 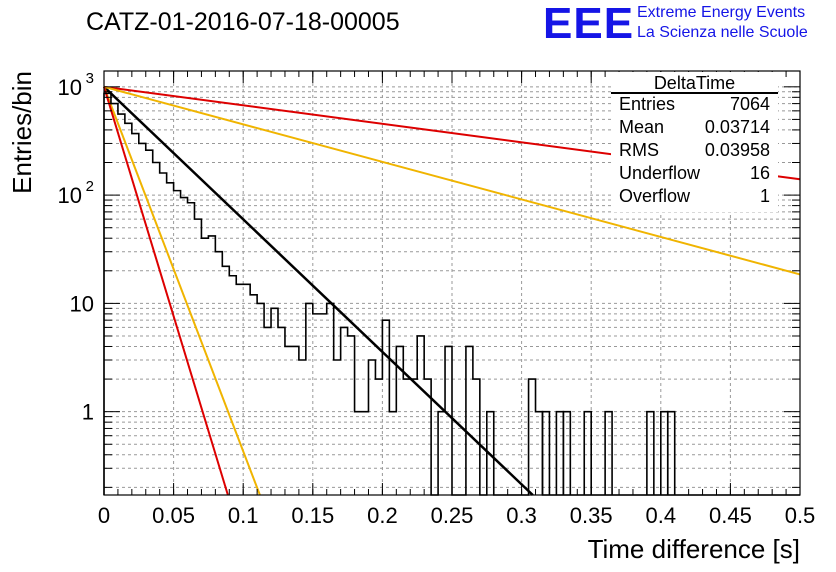 I want to click on chart-title: CATZ-01-2016-07-18-00005, so click(x=243, y=22).